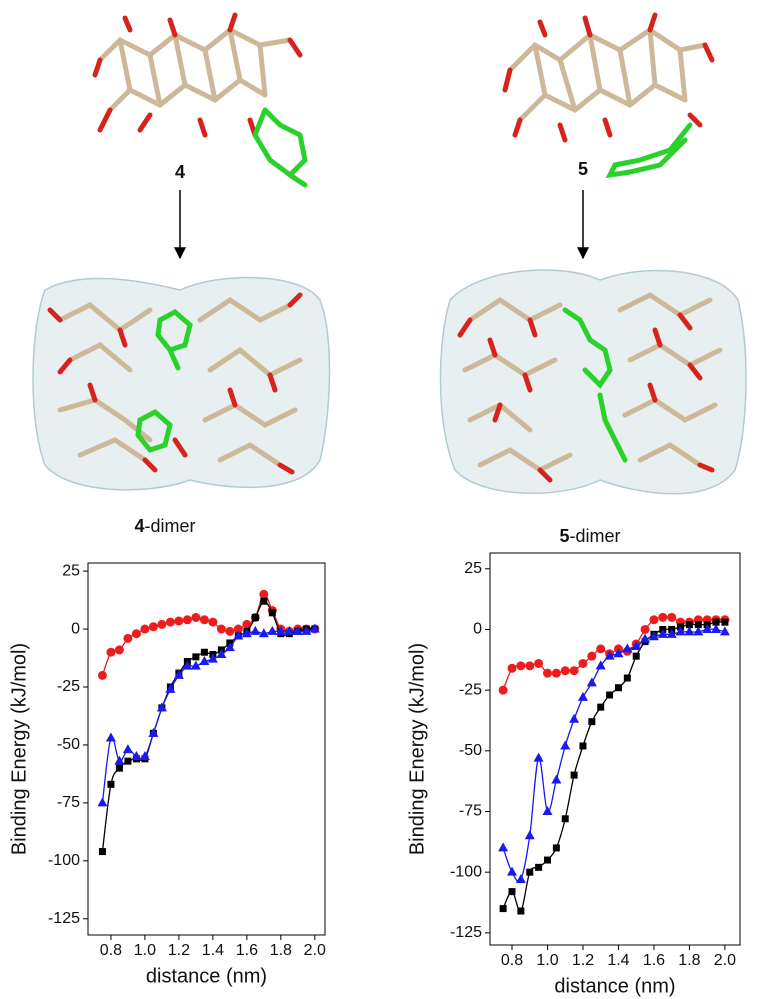 This screenshot has height=999, width=765. What do you see at coordinates (583, 169) in the screenshot?
I see `molecule-label: 5` at bounding box center [583, 169].